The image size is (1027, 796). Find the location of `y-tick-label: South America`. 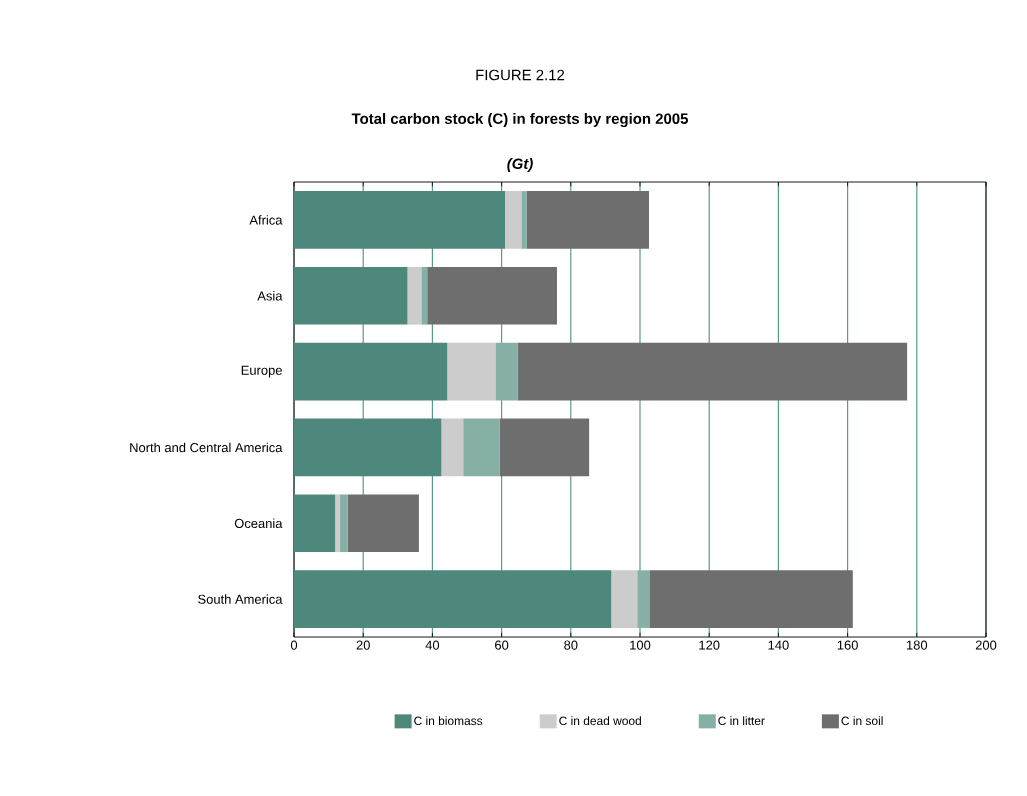

y-tick-label: South America is located at coordinates (240, 599).